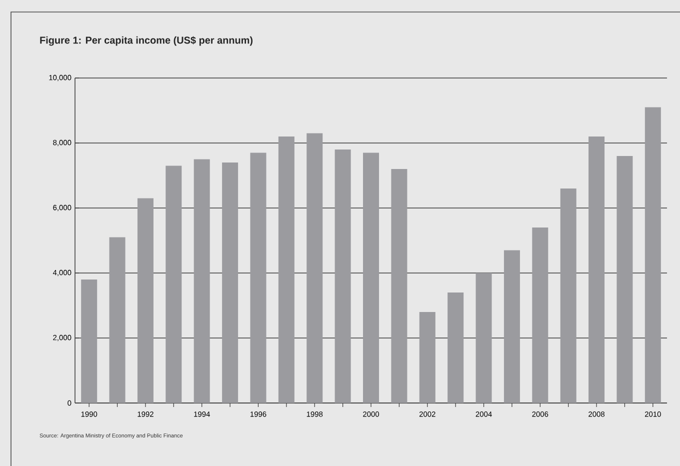 The image size is (680, 466). Describe the element at coordinates (146, 41) in the screenshot. I see `chart-title: Figure 1: Per capita income (US$ per annum)` at that location.